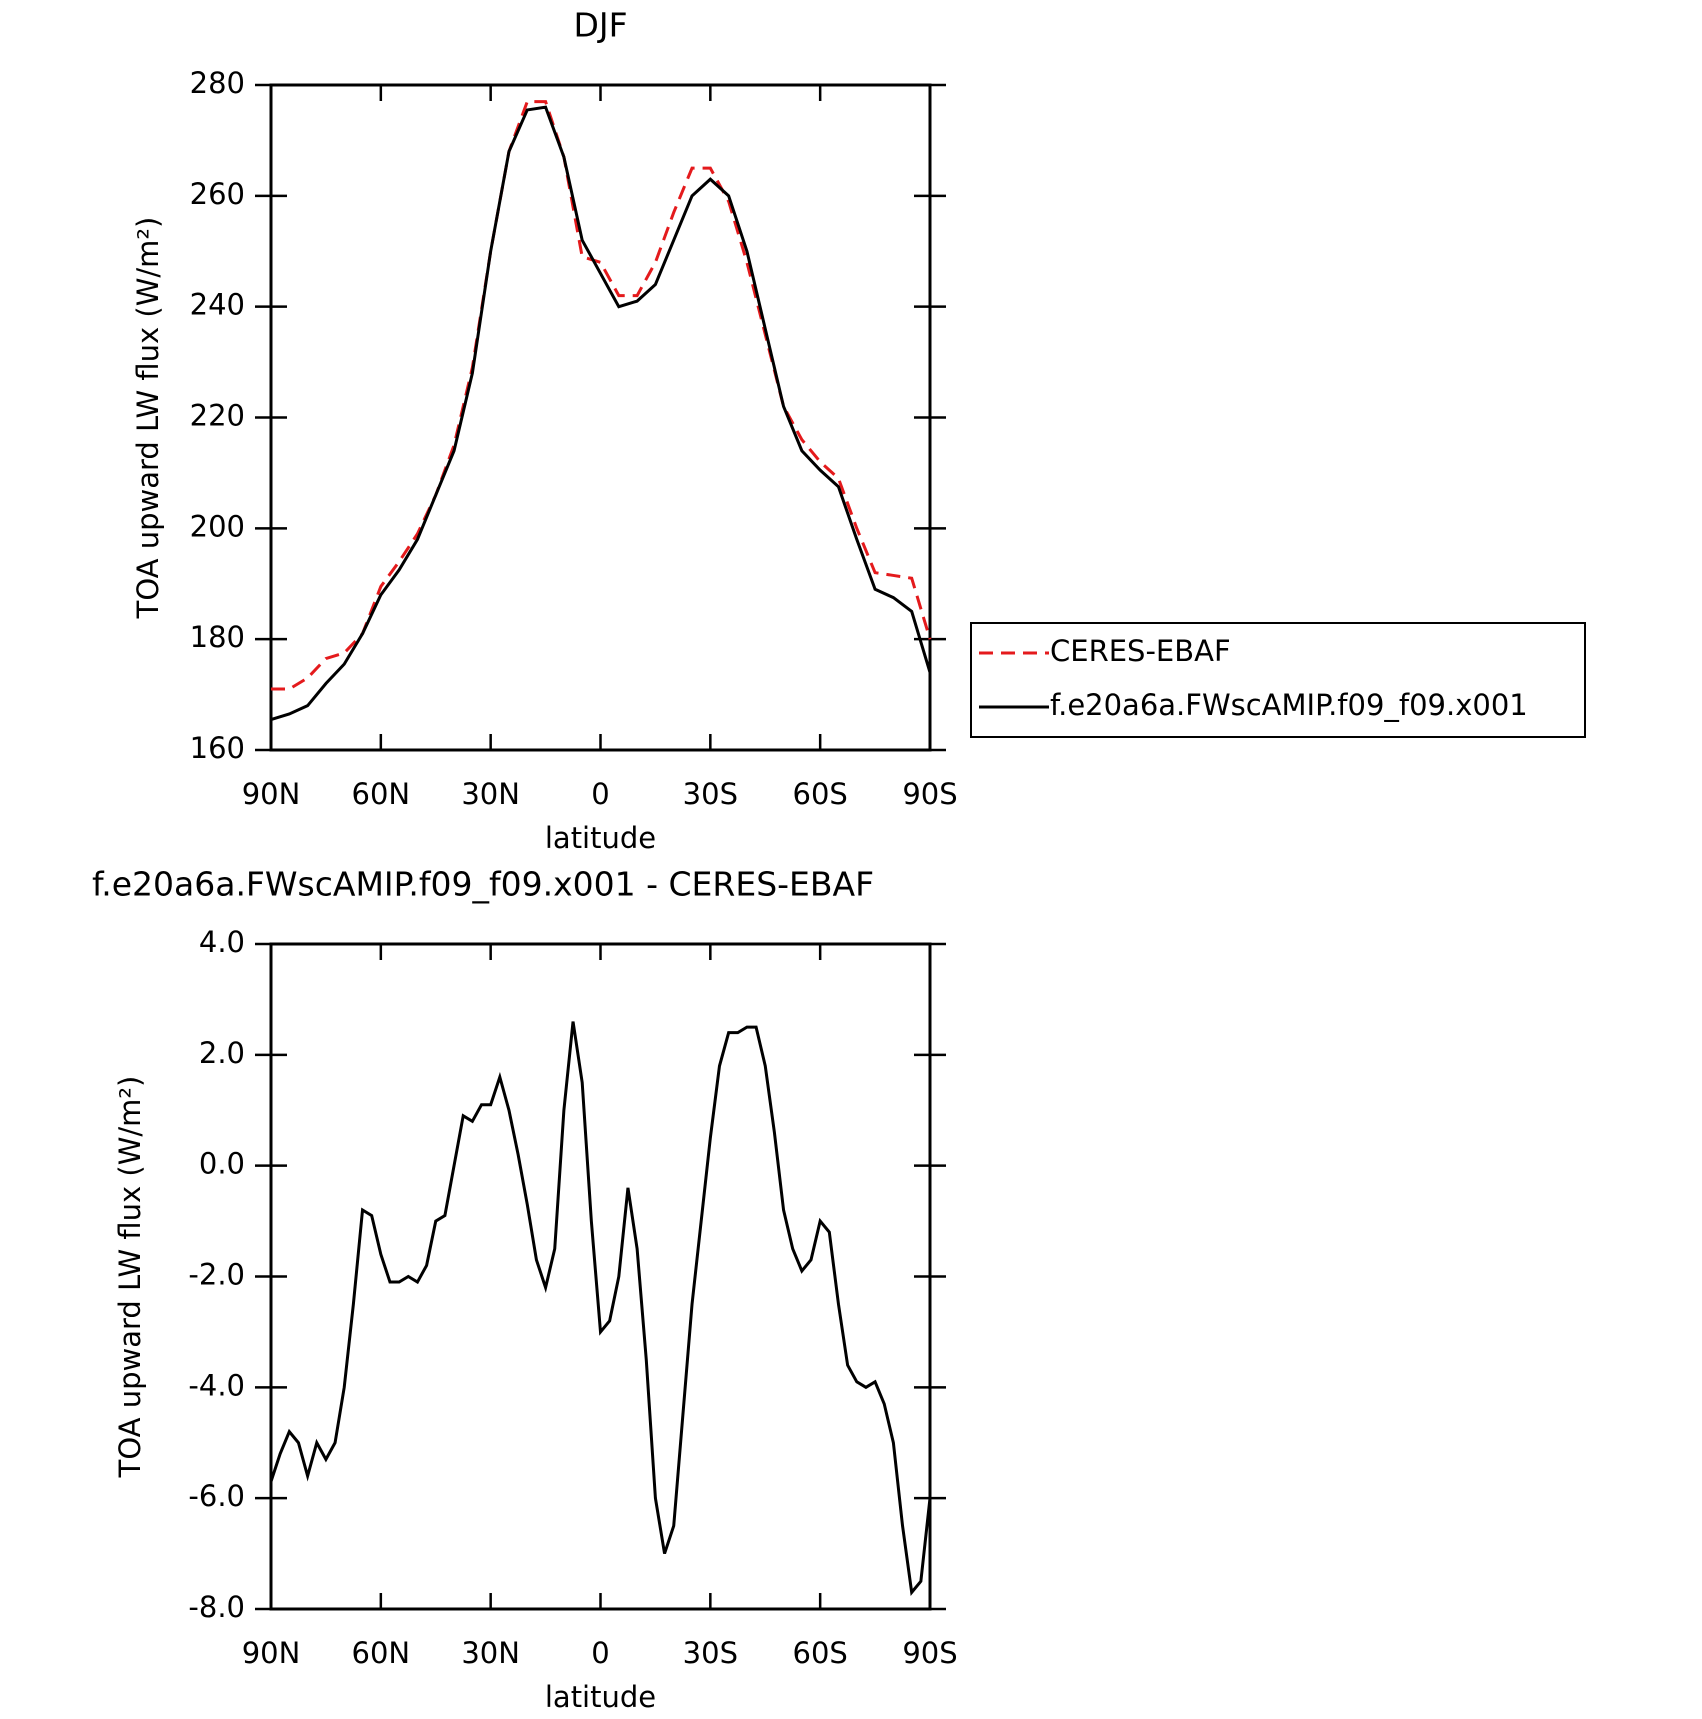  Describe the element at coordinates (1140, 651) in the screenshot. I see `legend-label: CERES-EBAF` at that location.